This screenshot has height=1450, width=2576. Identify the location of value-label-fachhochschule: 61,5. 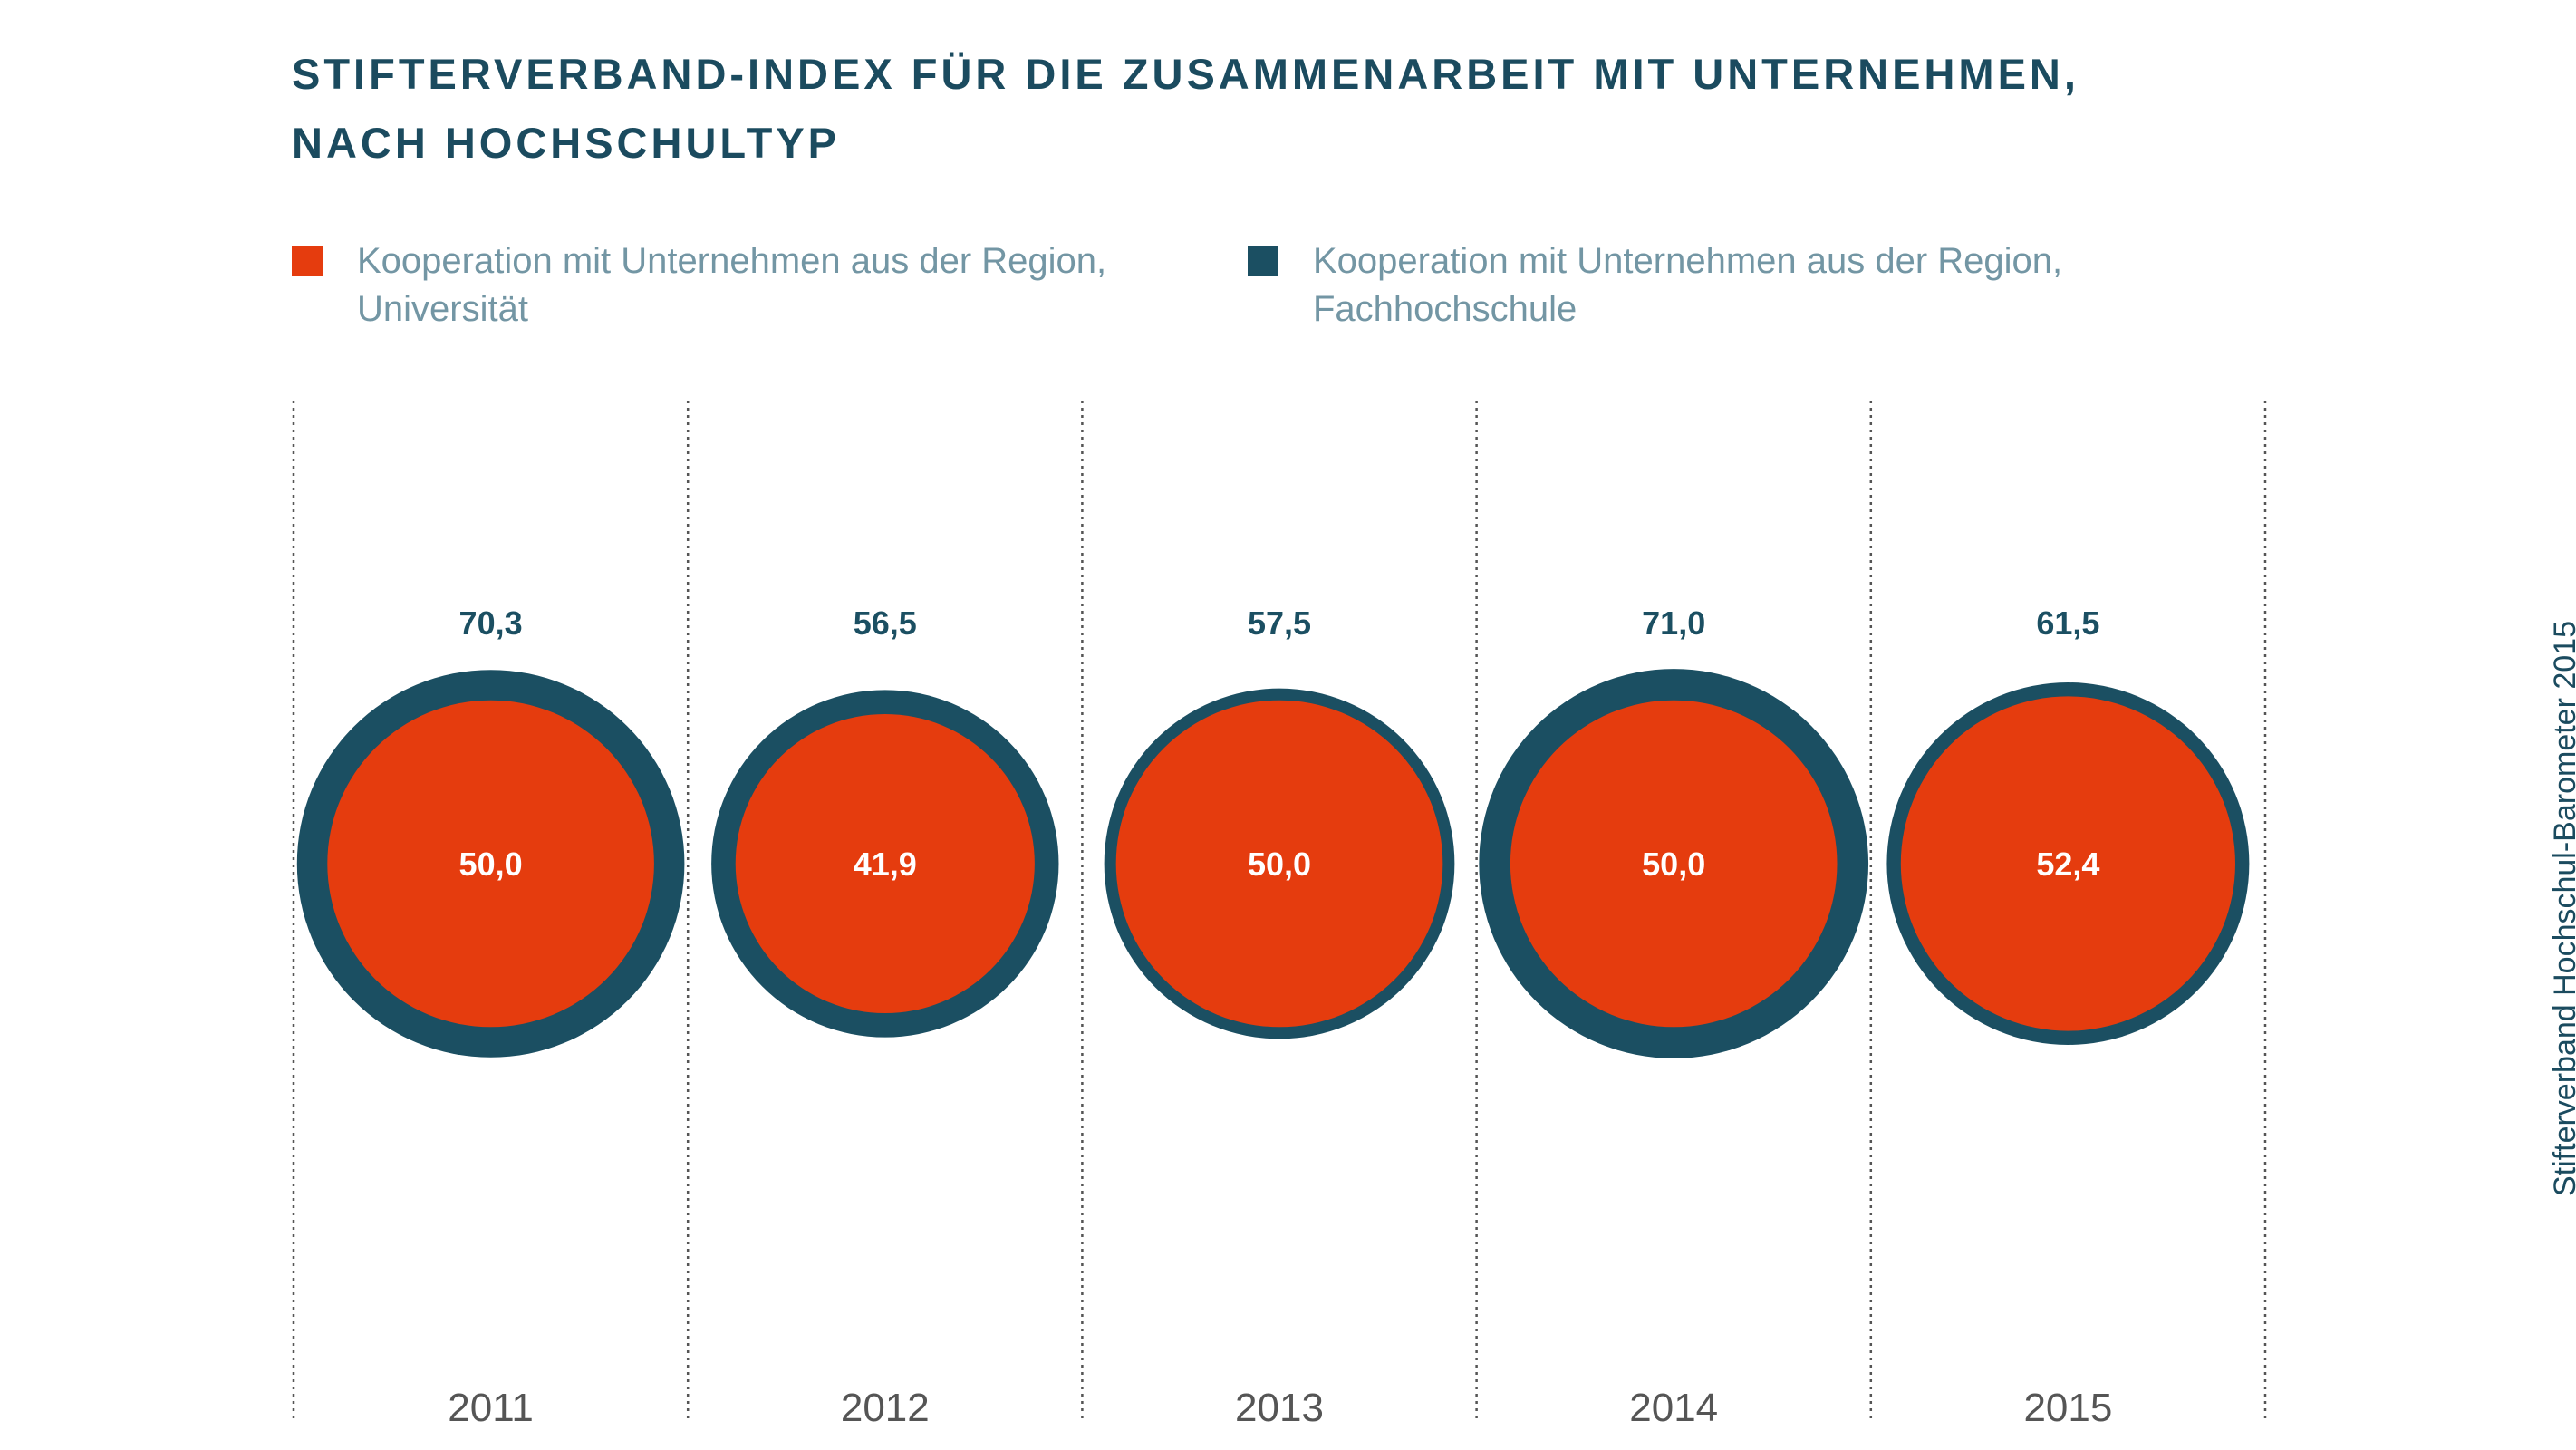
(2067, 623).